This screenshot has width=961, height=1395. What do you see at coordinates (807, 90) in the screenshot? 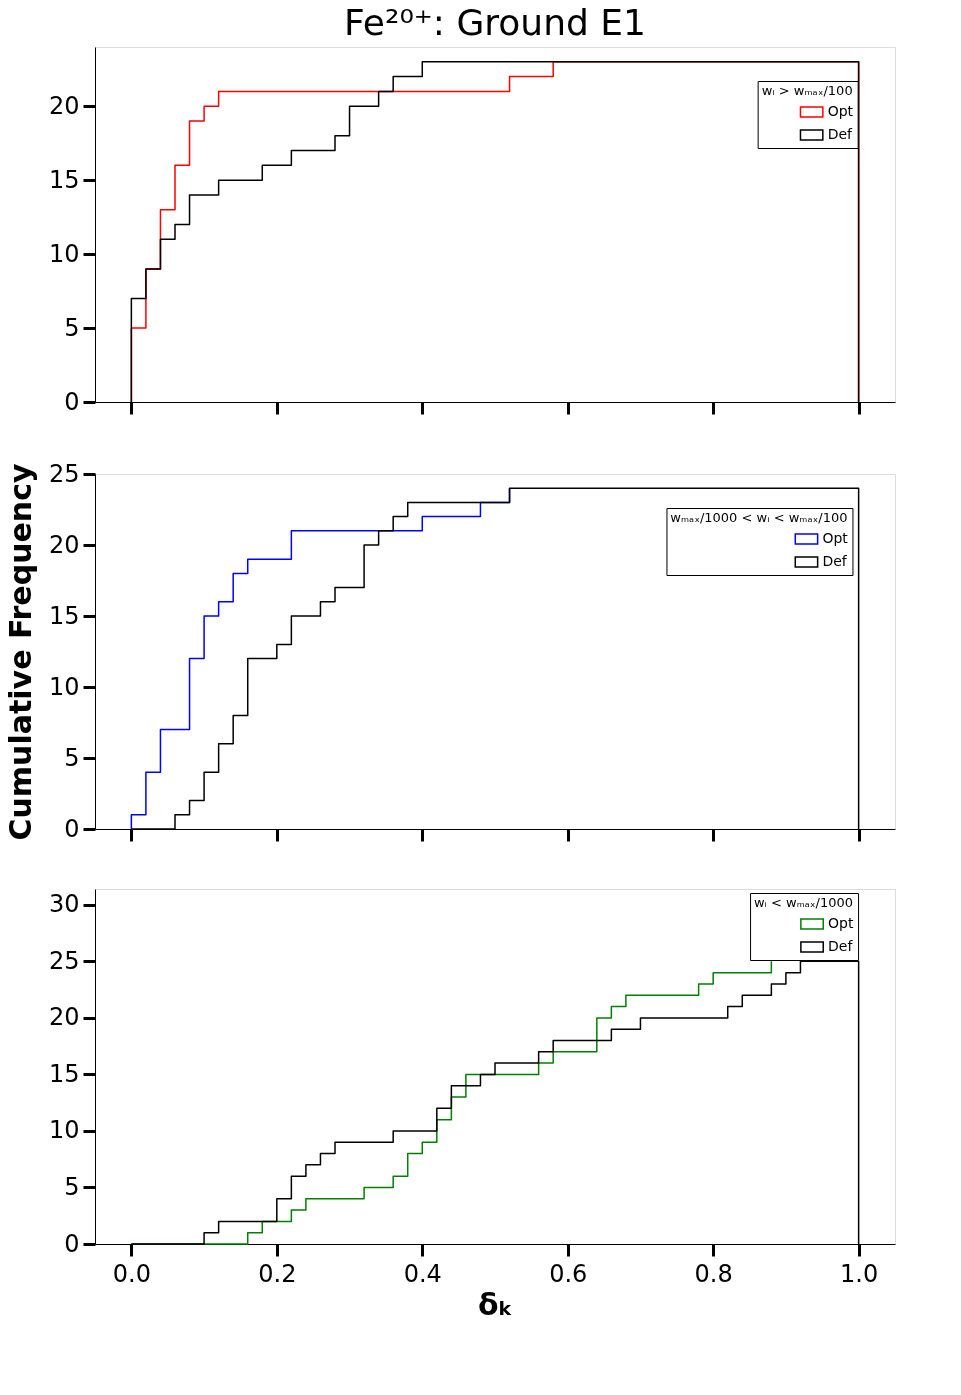
I see `legend-title: wᵢ > wₘₐₓ/100` at bounding box center [807, 90].